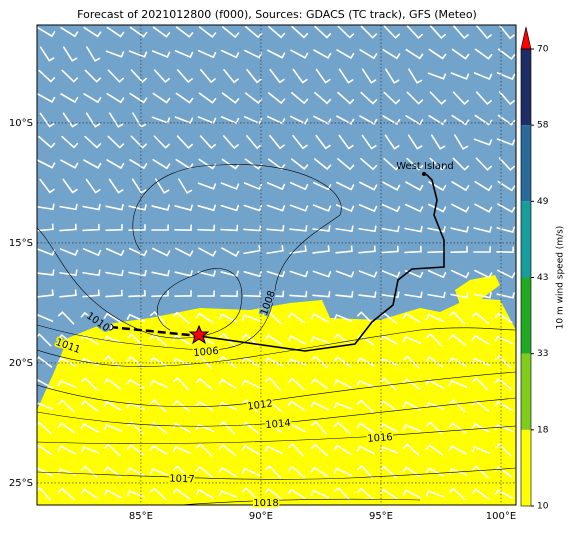 The height and width of the screenshot is (533, 575). I want to click on colorbar-extension, so click(526, 38).